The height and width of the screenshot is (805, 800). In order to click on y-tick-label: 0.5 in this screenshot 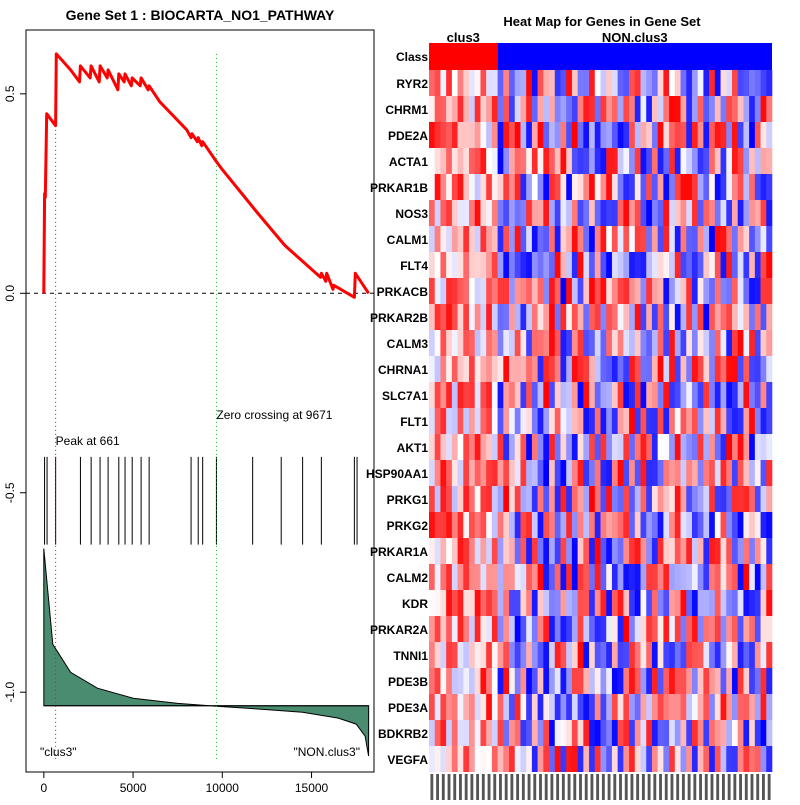, I will do `click(10, 93)`.